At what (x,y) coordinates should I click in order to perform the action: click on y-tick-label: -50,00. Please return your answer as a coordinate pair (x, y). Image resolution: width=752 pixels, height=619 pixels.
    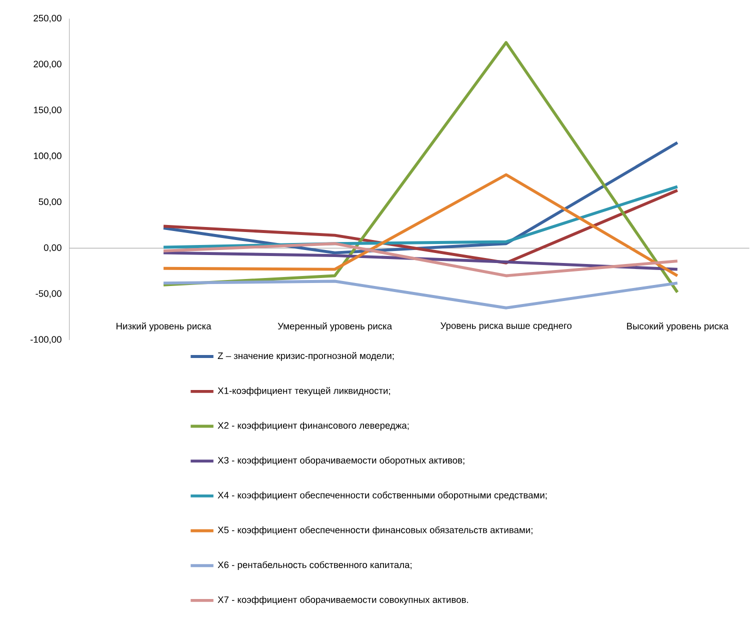
    Looking at the image, I should click on (49, 294).